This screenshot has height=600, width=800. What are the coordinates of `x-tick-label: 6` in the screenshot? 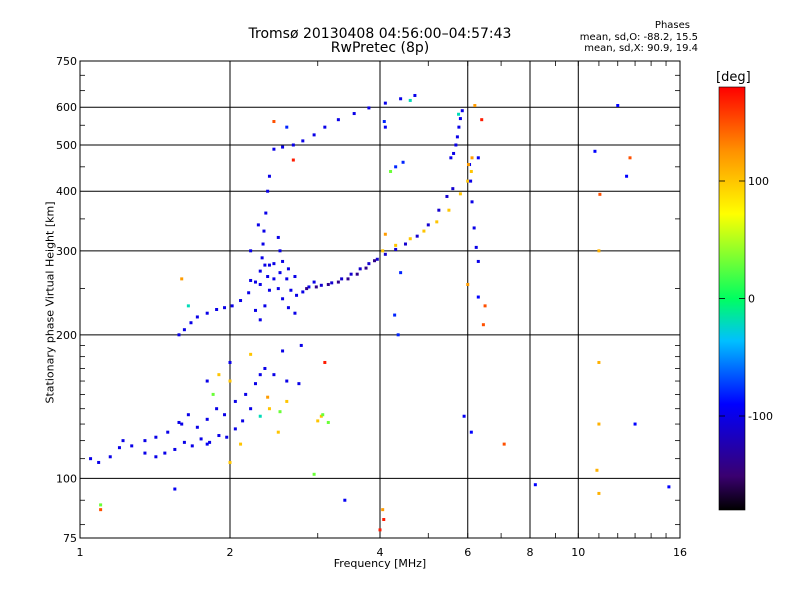 It's located at (467, 552).